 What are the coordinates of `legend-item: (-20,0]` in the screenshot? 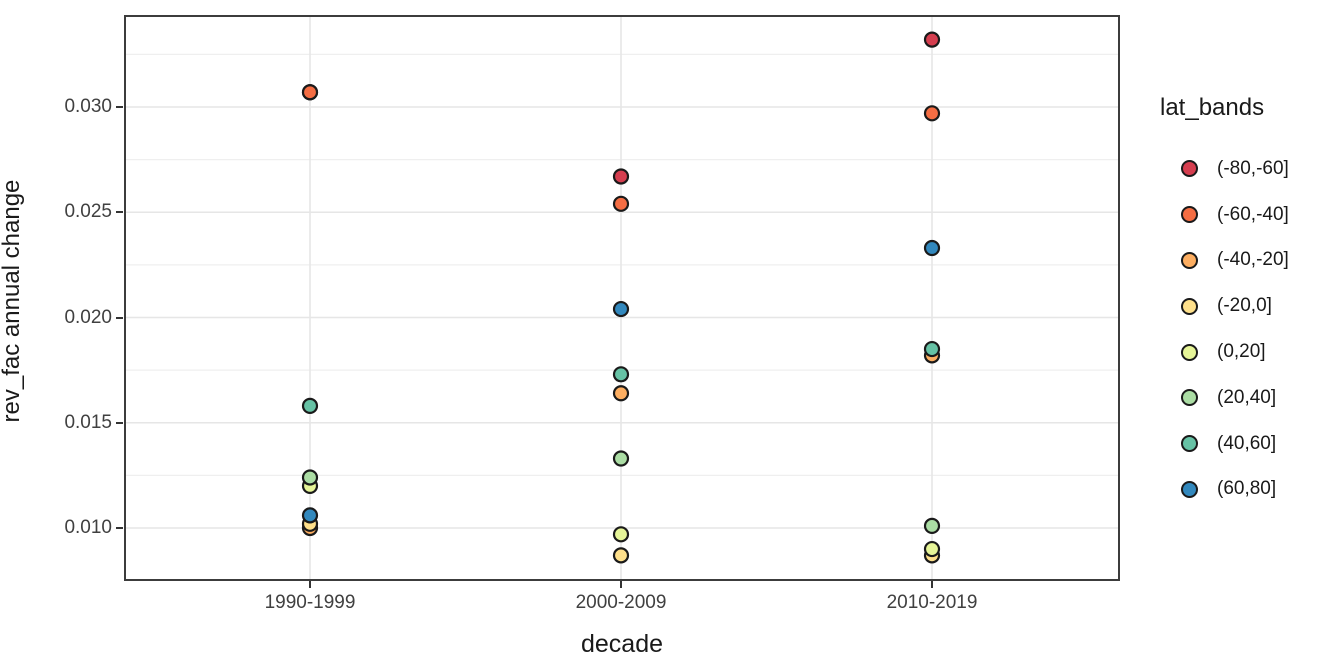 It's located at (1224, 306).